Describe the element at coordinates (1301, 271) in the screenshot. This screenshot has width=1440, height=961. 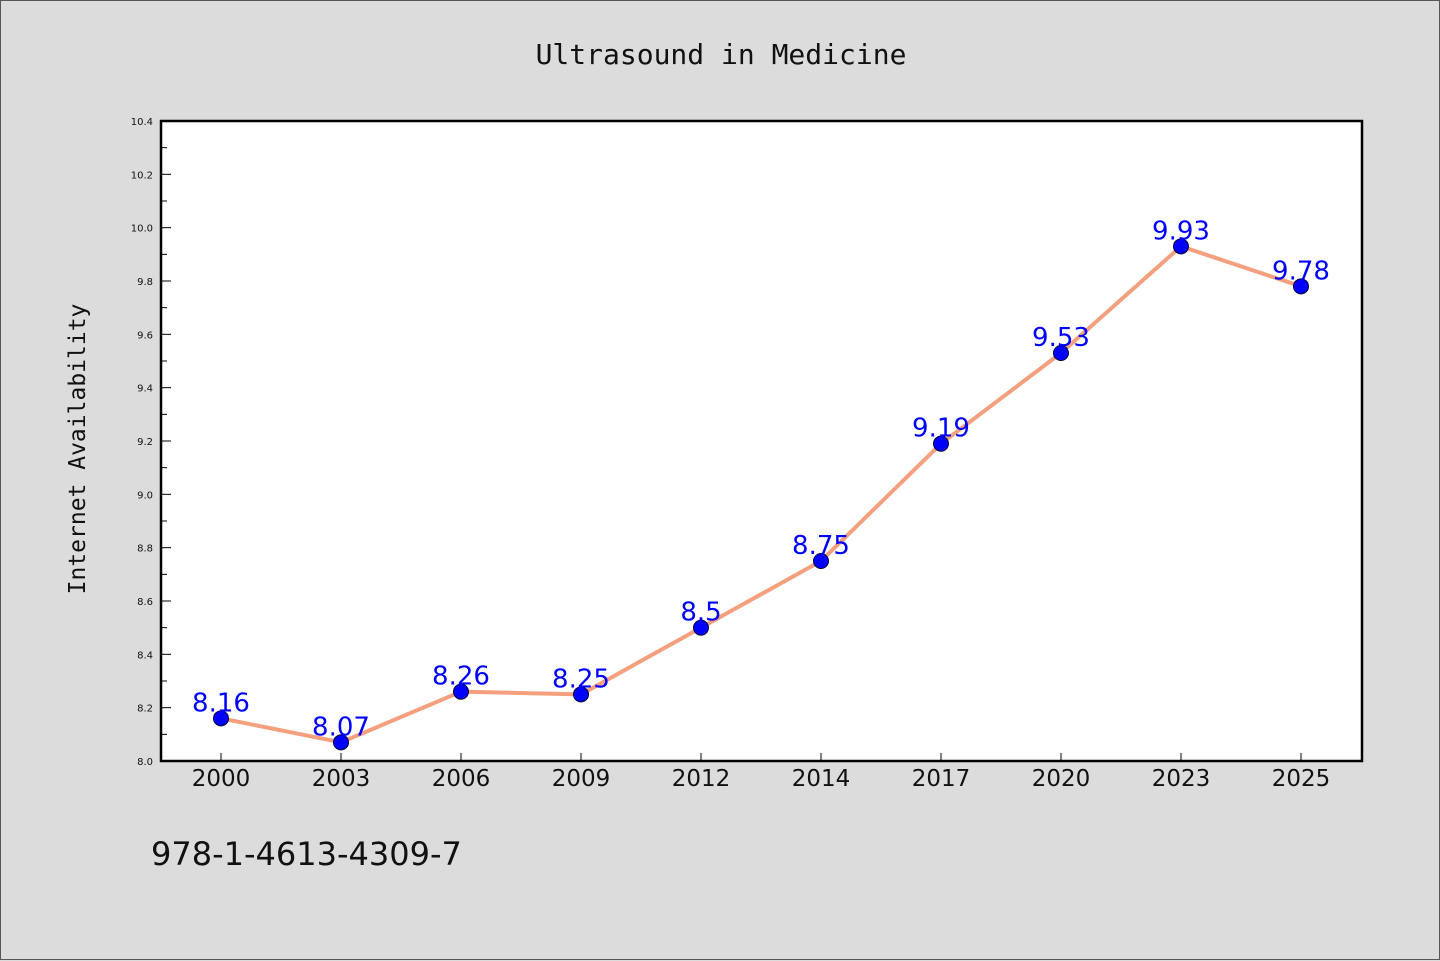
I see `data-label: 9.78` at that location.